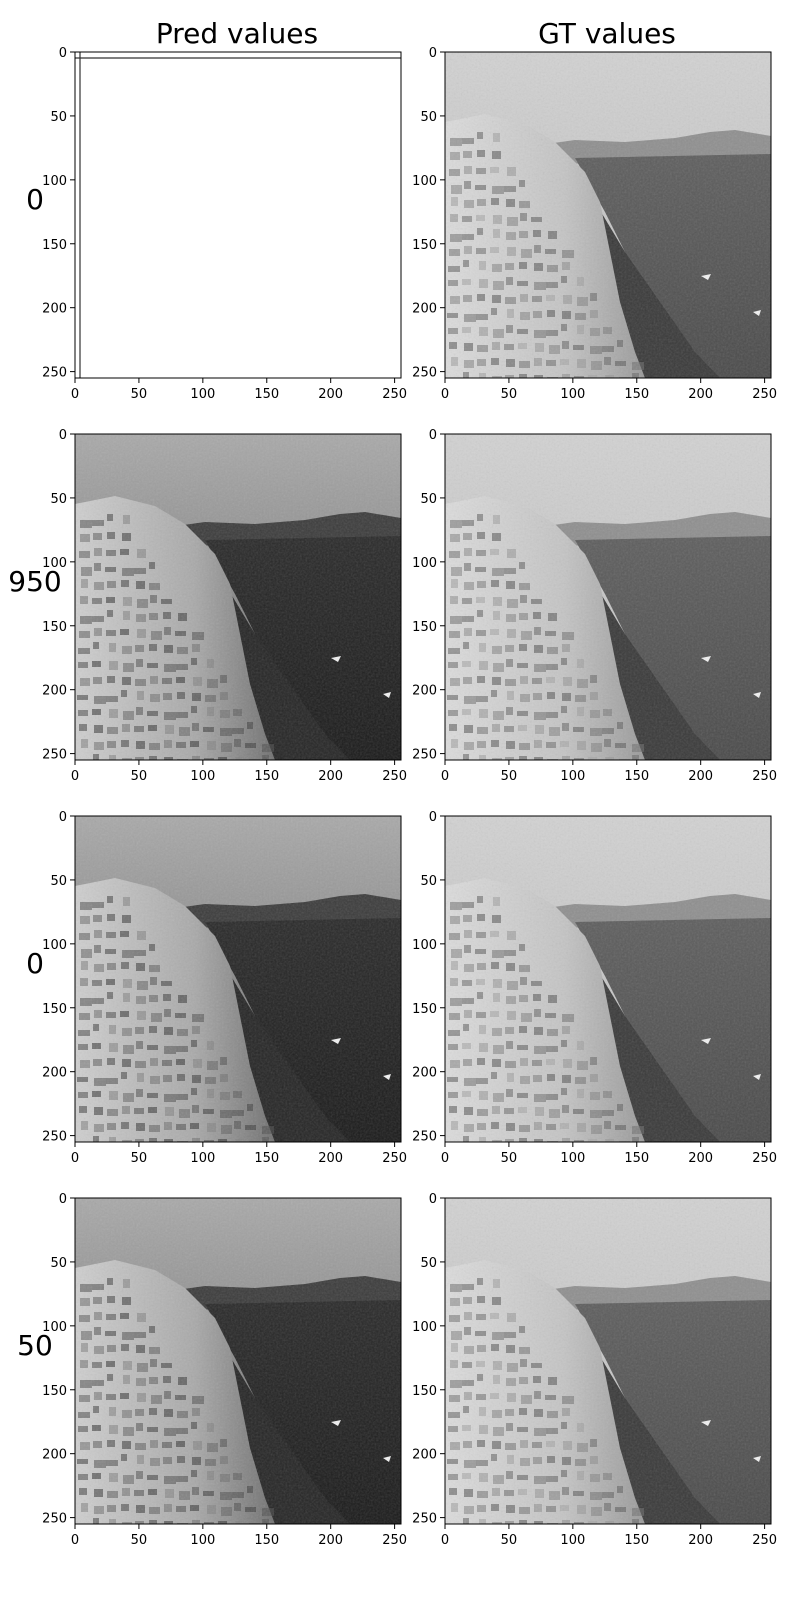 The width and height of the screenshot is (800, 1600). Describe the element at coordinates (607, 33) in the screenshot. I see `column-title-gt: GT values` at that location.